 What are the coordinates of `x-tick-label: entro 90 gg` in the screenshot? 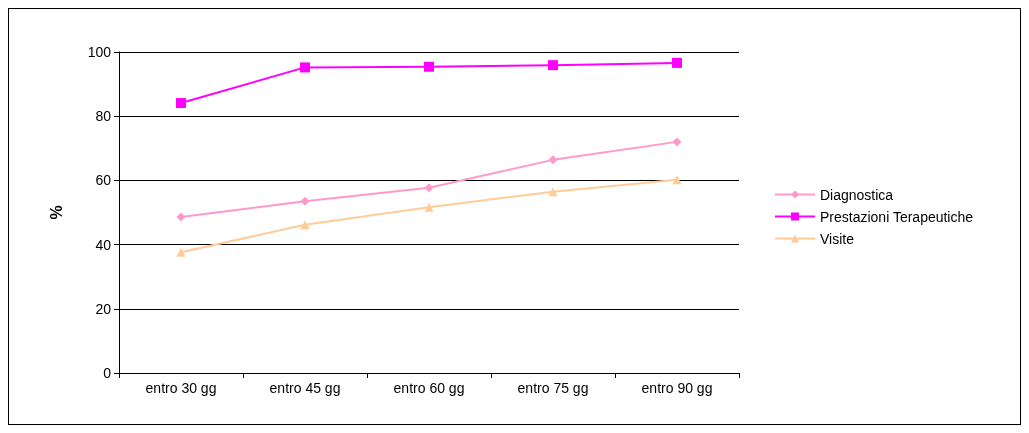 It's located at (677, 388).